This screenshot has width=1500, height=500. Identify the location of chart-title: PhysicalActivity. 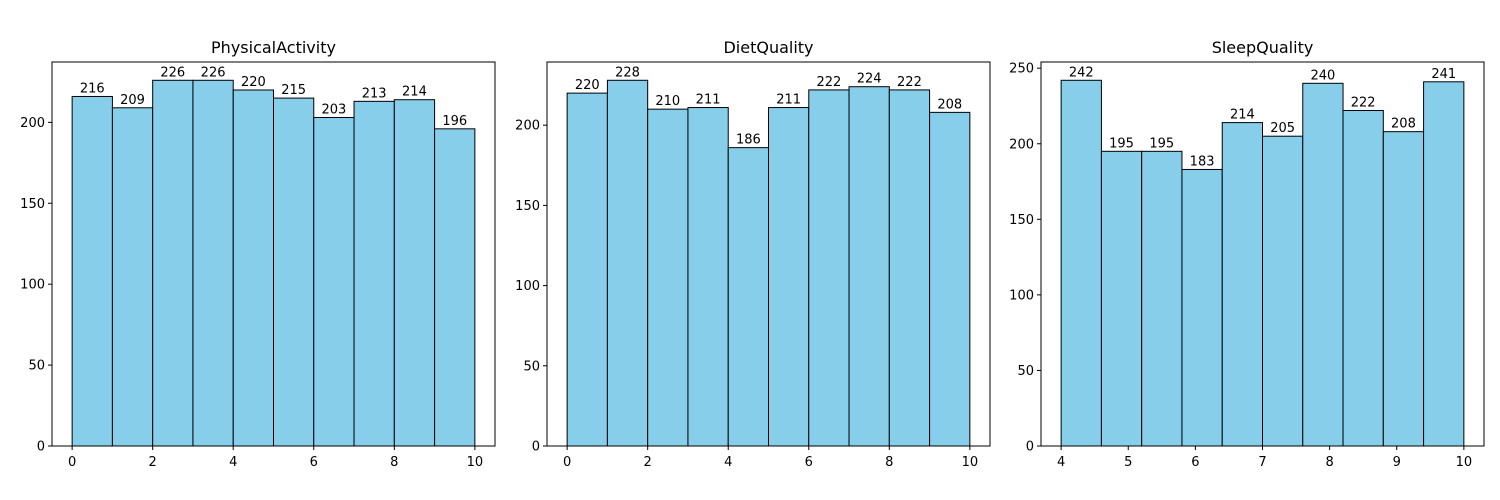
(273, 47).